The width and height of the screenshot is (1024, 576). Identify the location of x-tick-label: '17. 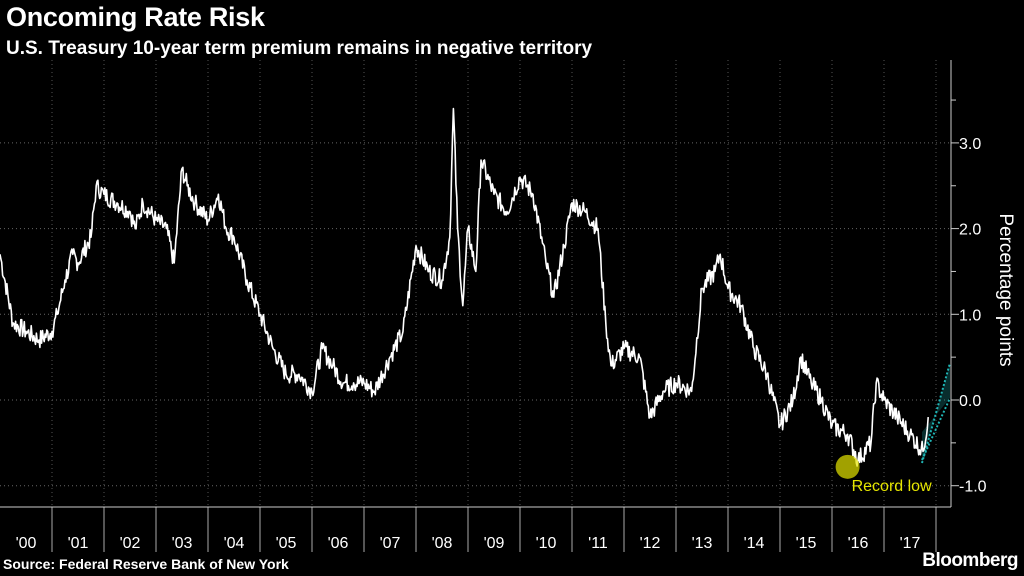
(910, 543).